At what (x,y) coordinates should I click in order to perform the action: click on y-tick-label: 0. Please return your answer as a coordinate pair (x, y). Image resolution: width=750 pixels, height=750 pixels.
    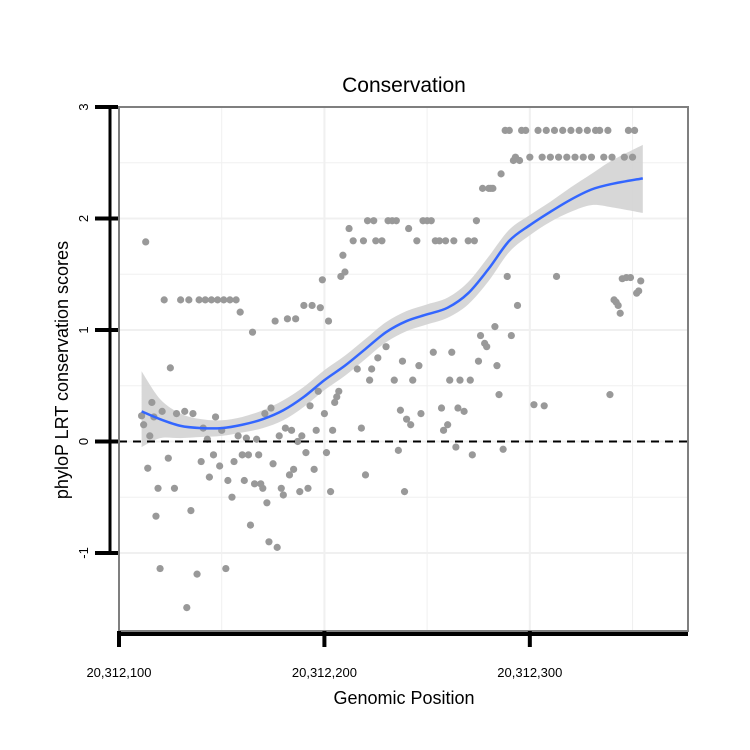
    Looking at the image, I should click on (83, 441).